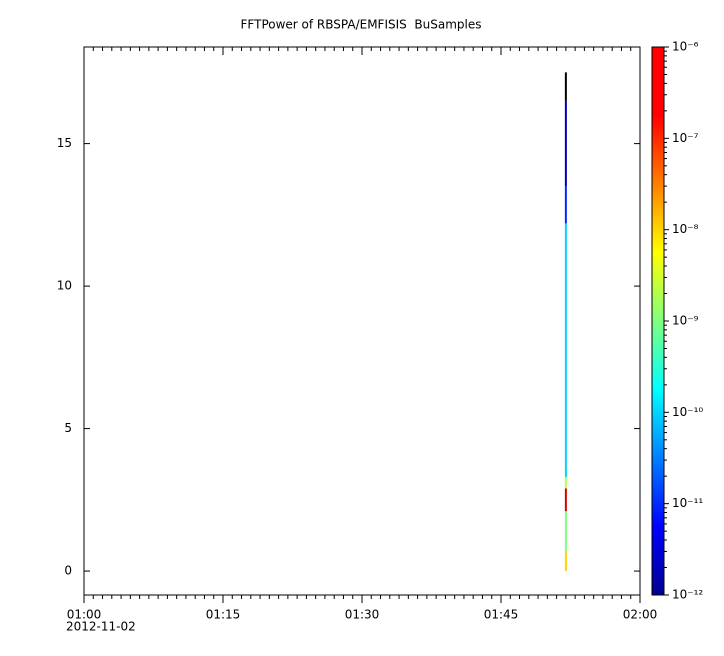 This screenshot has width=724, height=656. What do you see at coordinates (223, 615) in the screenshot?
I see `x-tick-label: 01:15` at bounding box center [223, 615].